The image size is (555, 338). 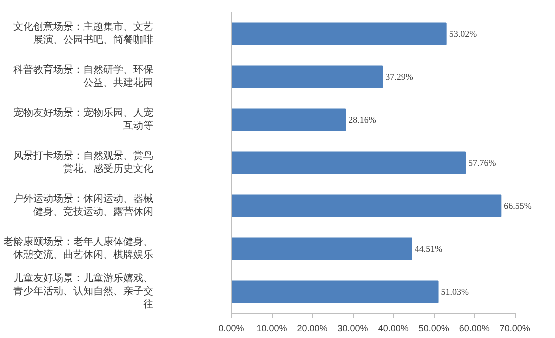 What do you see at coordinates (84, 205) in the screenshot?
I see `y-tick-label: 户外运动场景：休闲运动、器械健身、竞技运动、露营休闲` at bounding box center [84, 205].